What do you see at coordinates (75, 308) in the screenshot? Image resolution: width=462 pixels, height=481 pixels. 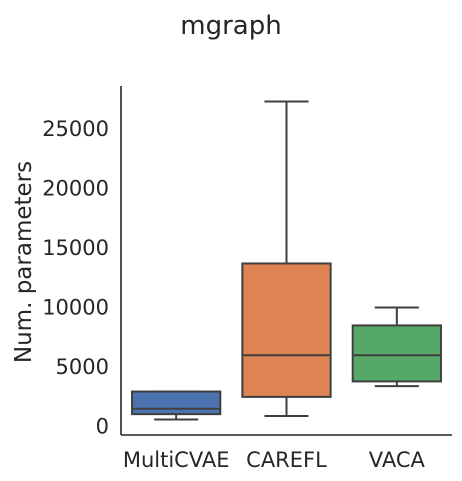 I see `y-tick-label: 10000` at bounding box center [75, 308].